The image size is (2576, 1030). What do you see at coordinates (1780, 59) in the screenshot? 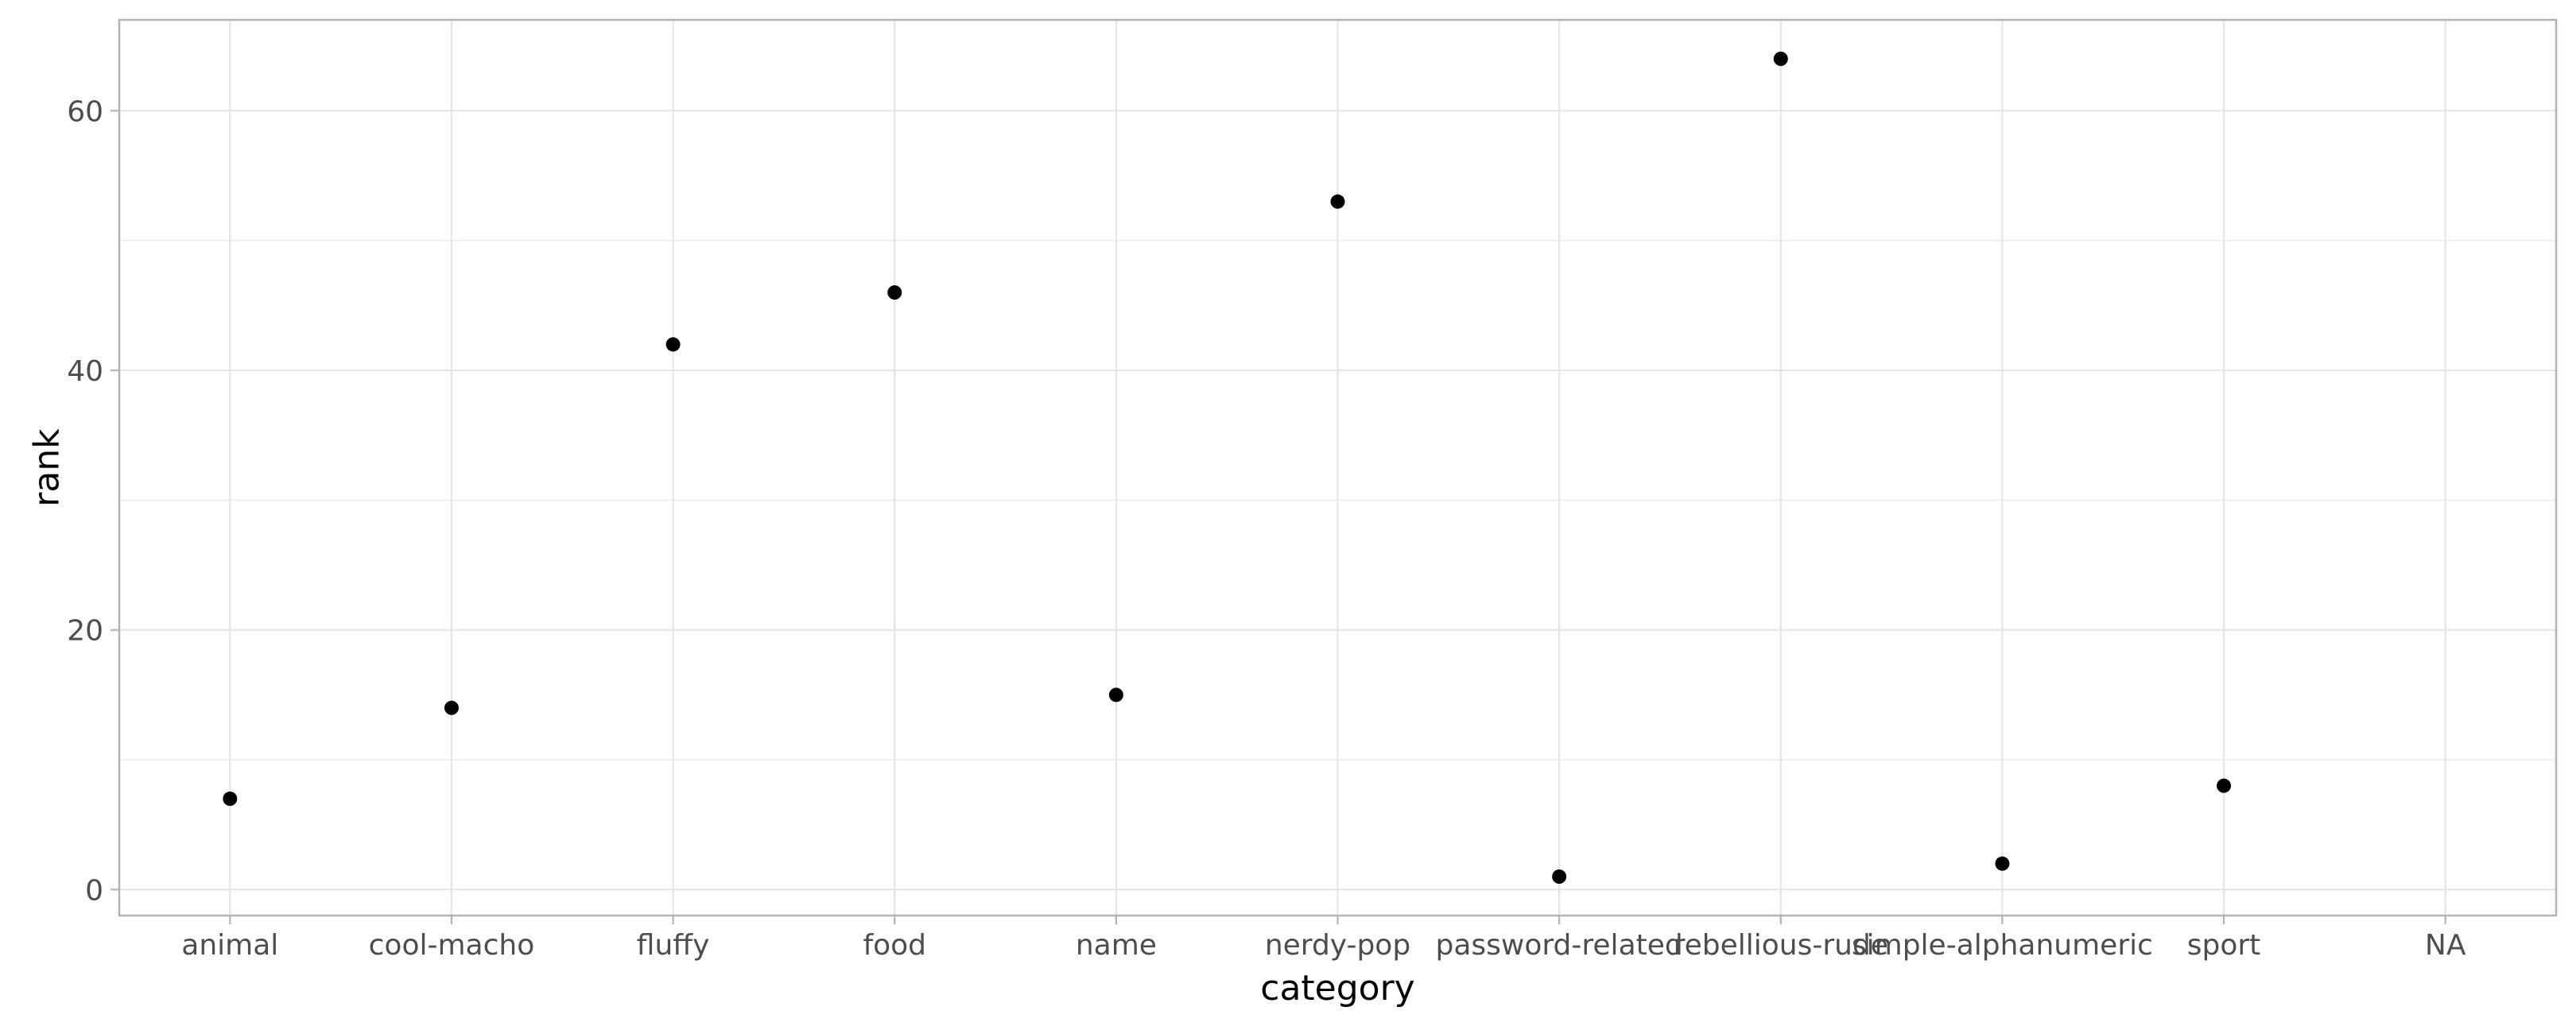
I see `point-rebellious-rude` at bounding box center [1780, 59].